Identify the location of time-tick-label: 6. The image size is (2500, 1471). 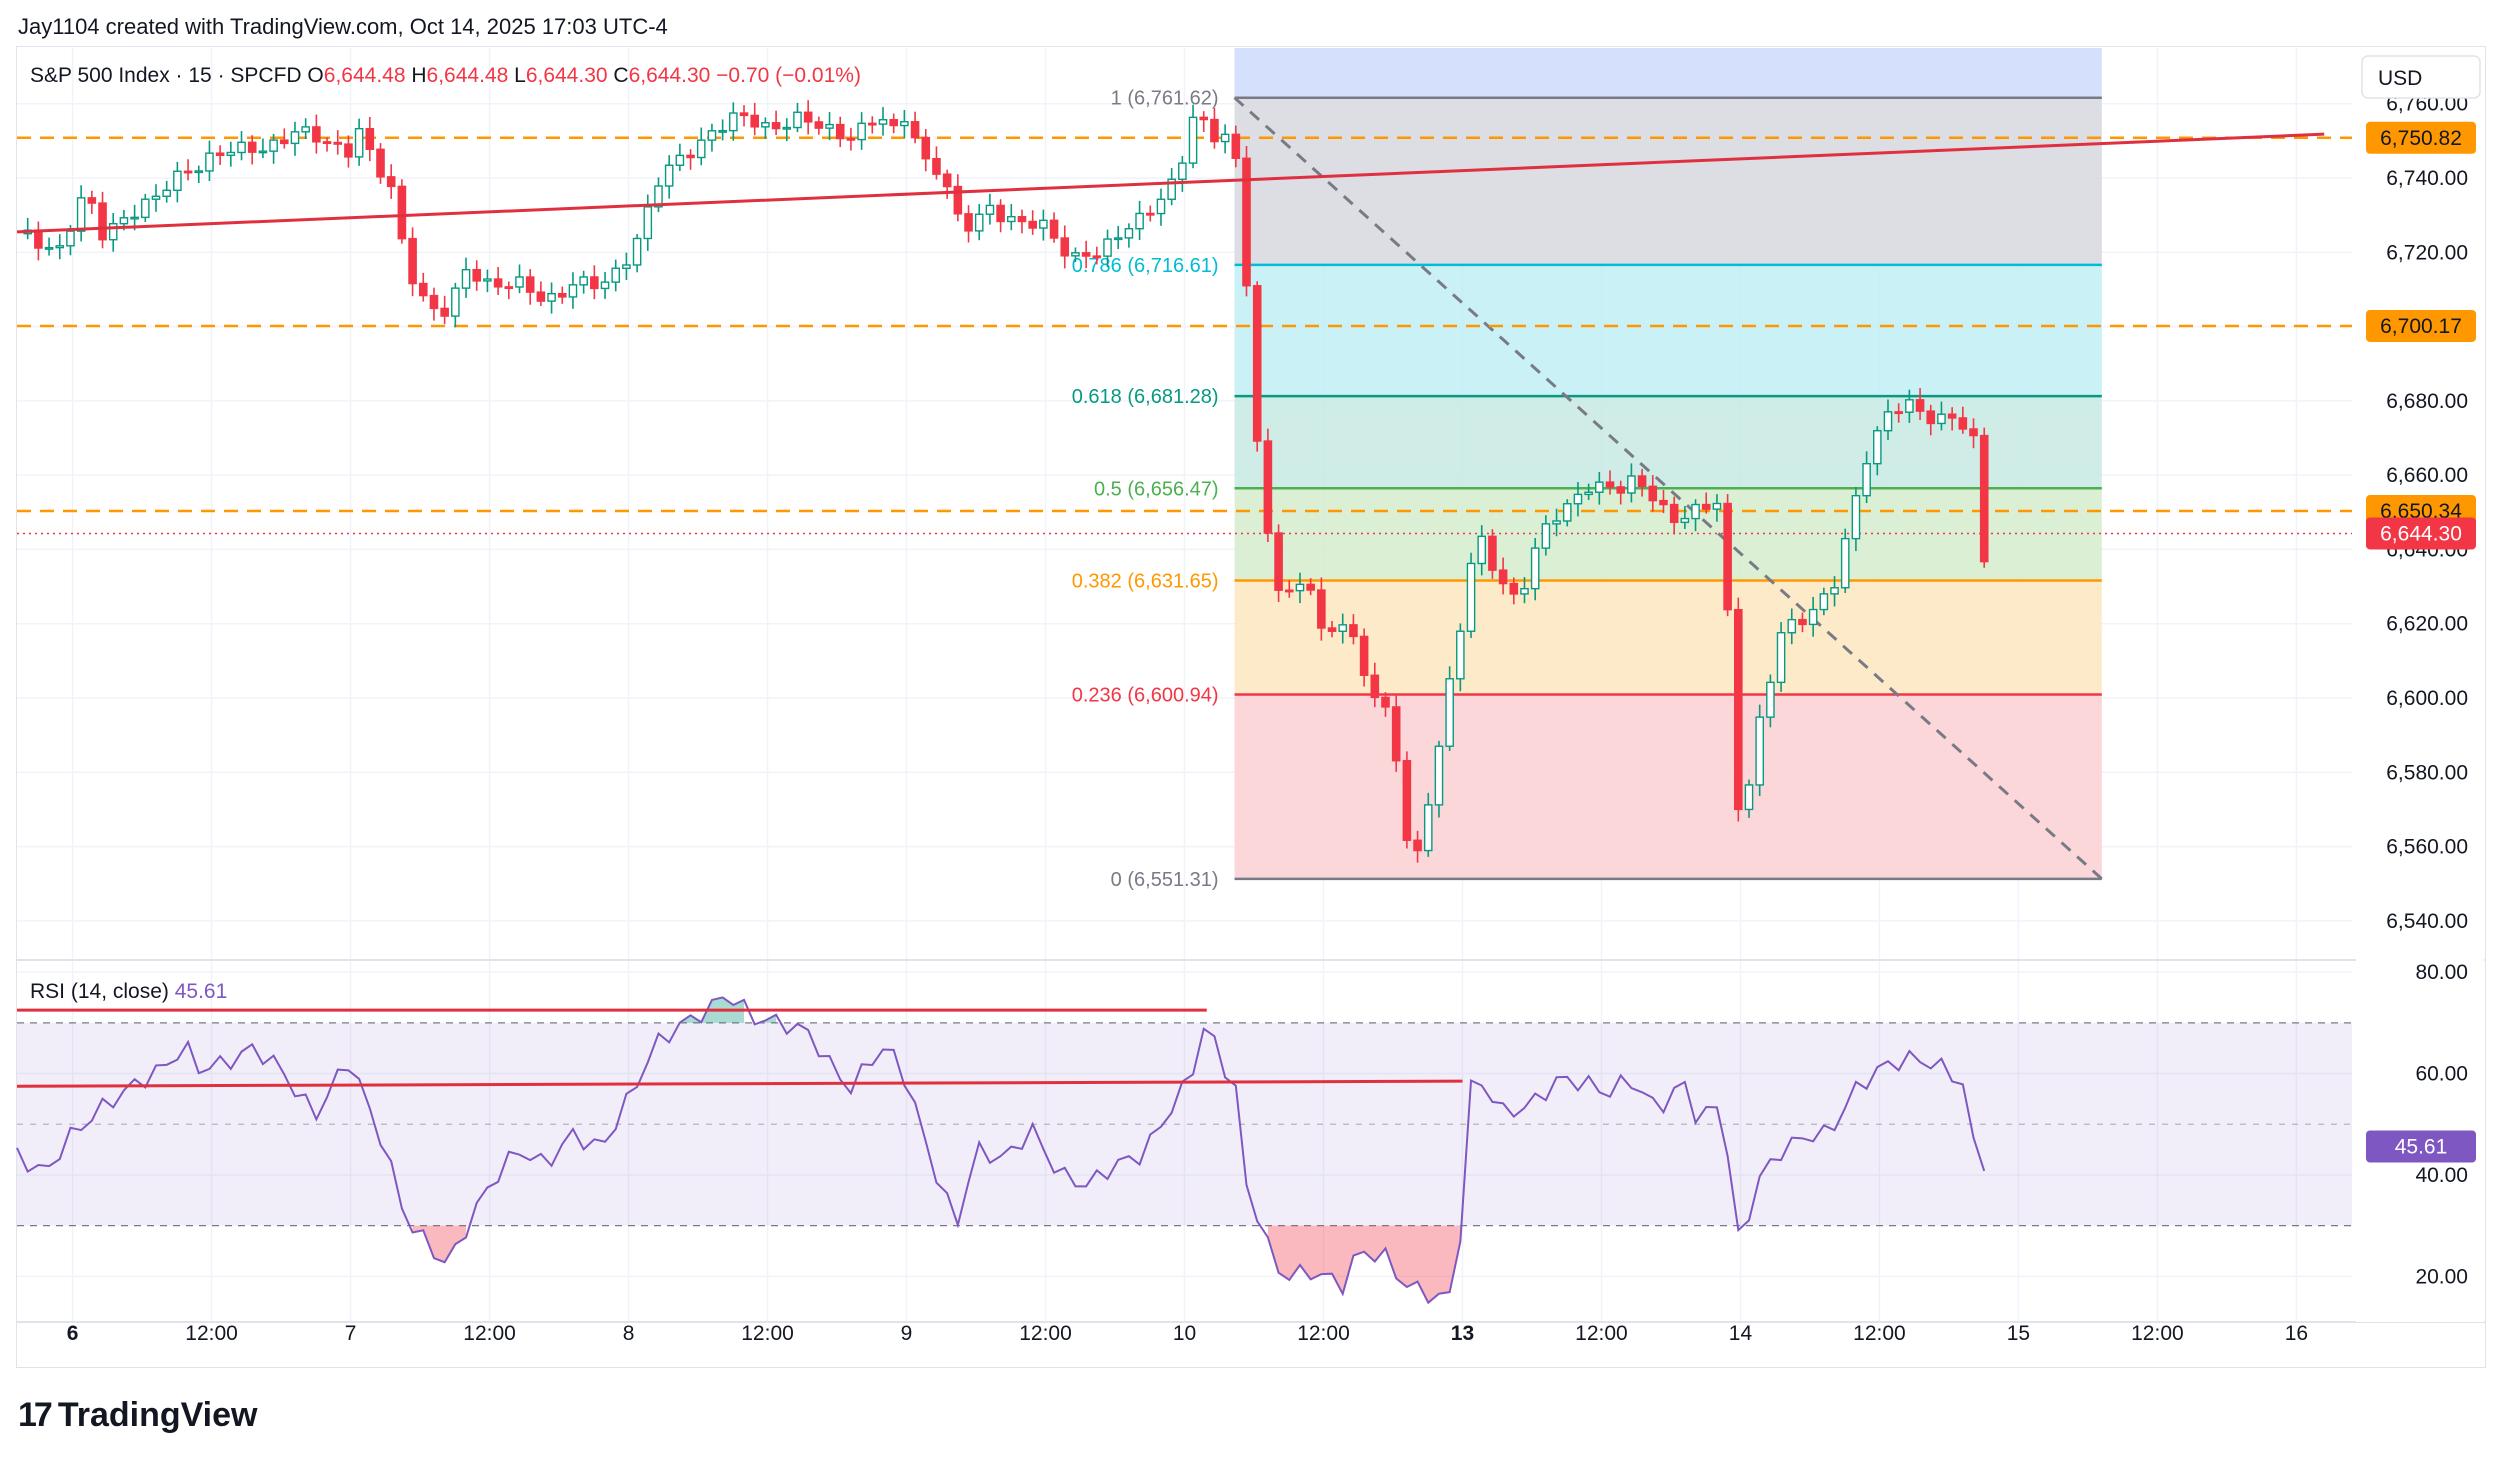
(73, 1333).